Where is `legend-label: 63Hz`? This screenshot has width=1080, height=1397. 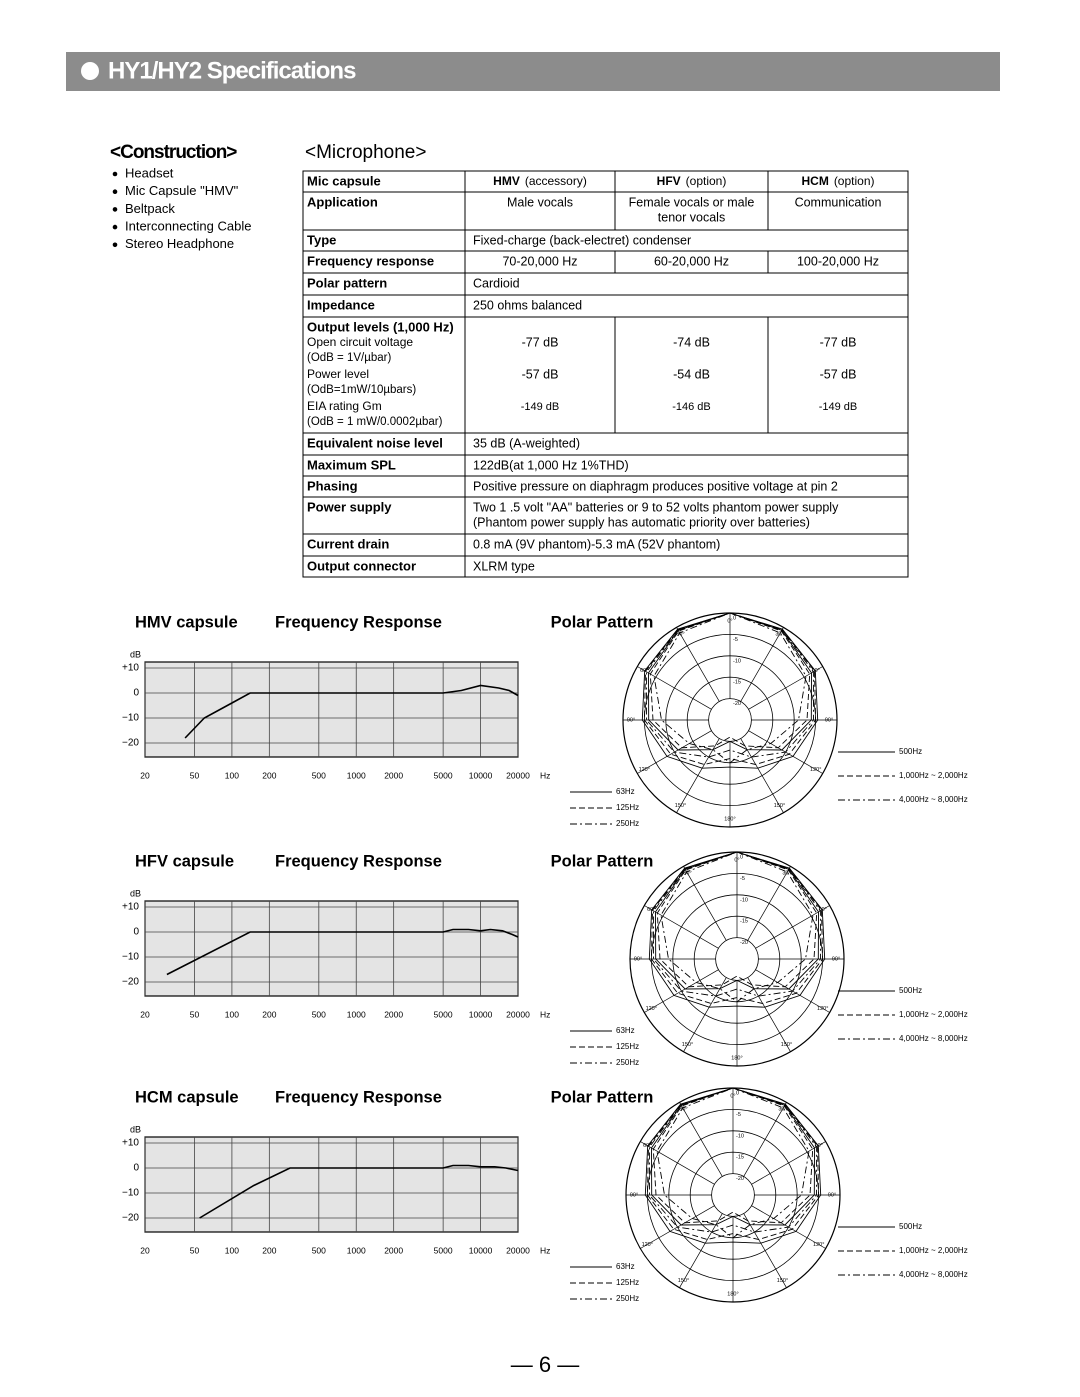
legend-label: 63Hz is located at coordinates (625, 1030).